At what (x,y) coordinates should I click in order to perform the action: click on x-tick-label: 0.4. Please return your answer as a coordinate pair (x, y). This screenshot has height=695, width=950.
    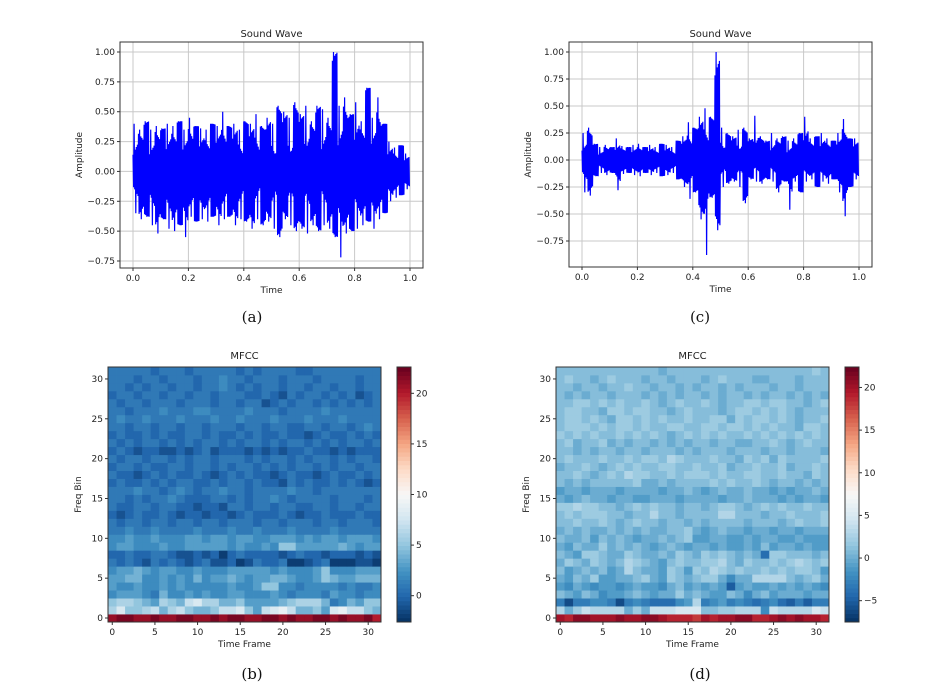
    Looking at the image, I should click on (244, 279).